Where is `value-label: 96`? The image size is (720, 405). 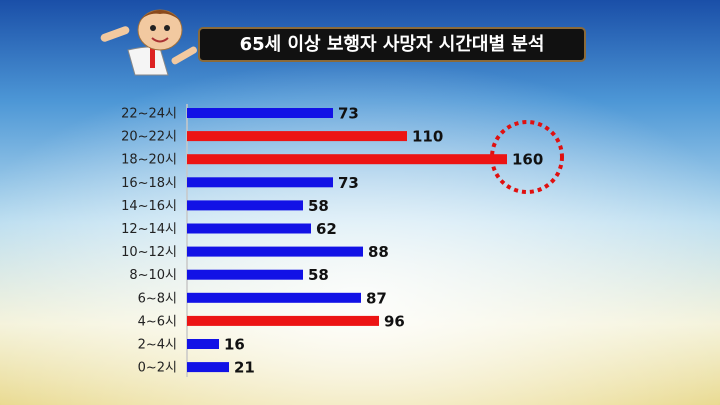
value-label: 96 is located at coordinates (394, 321).